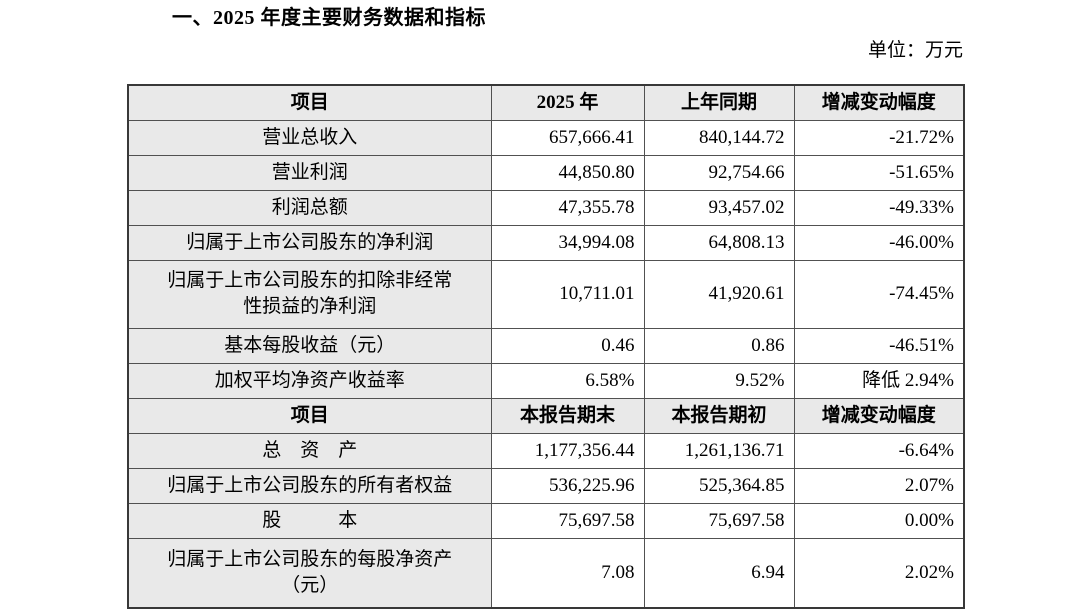  Describe the element at coordinates (719, 345) in the screenshot. I see `row-prior-value: 0.86` at that location.